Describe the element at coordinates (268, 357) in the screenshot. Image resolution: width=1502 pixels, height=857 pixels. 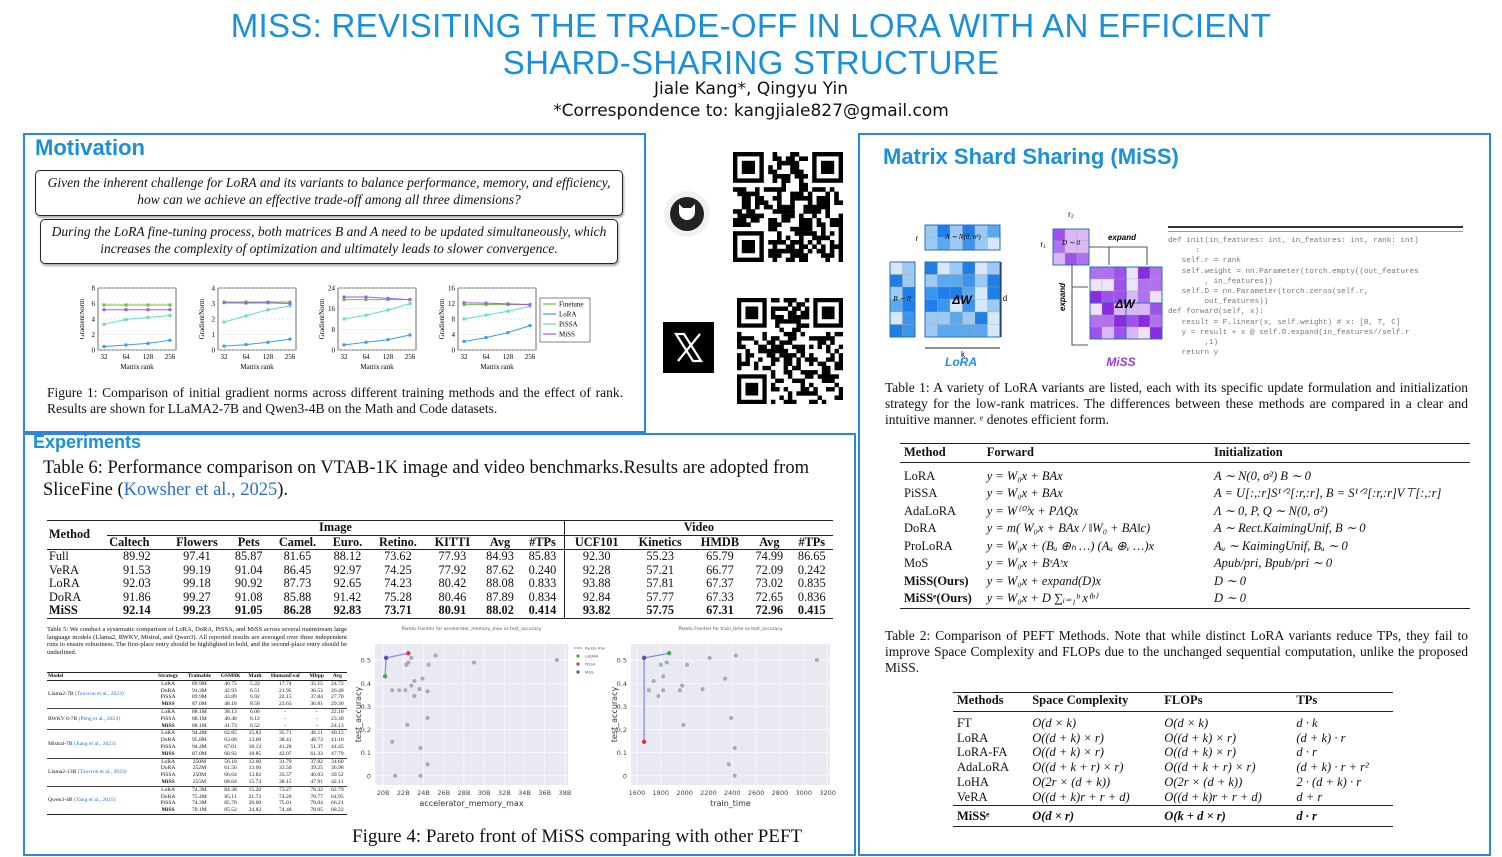
I see `x-tick-label: 128` at that location.